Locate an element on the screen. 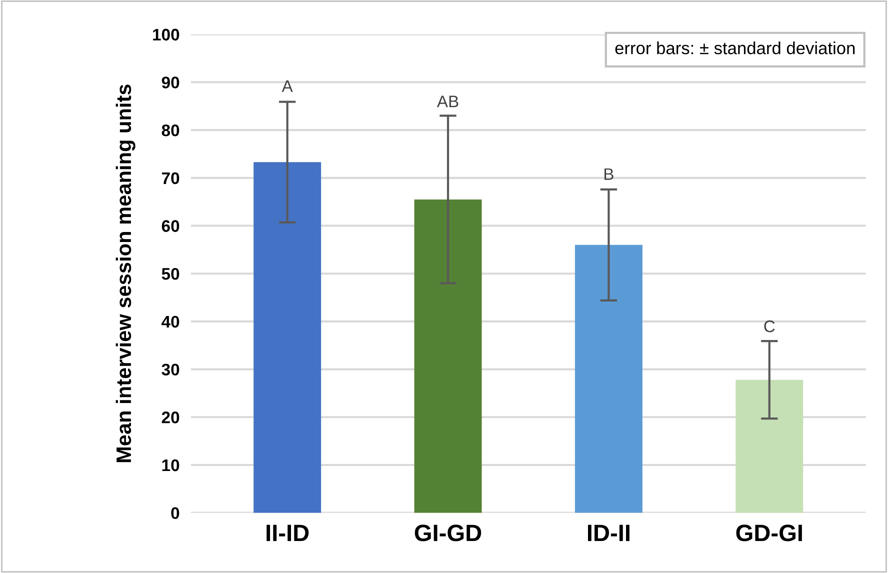 This screenshot has width=888, height=573. y-tick-label: 80 is located at coordinates (171, 130).